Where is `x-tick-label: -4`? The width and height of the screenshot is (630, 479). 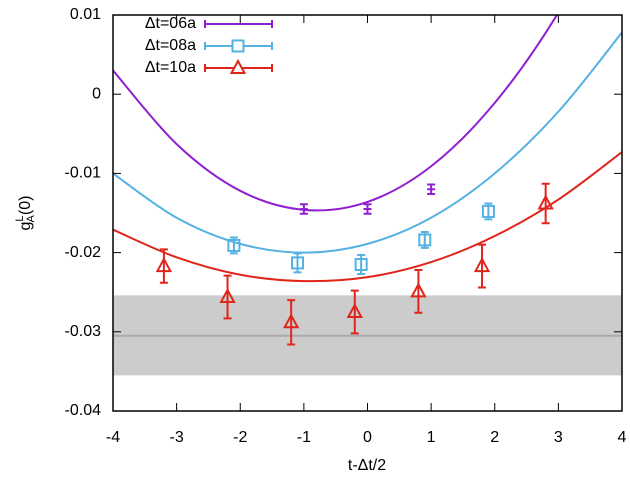
x-tick-label: -4 is located at coordinates (113, 437).